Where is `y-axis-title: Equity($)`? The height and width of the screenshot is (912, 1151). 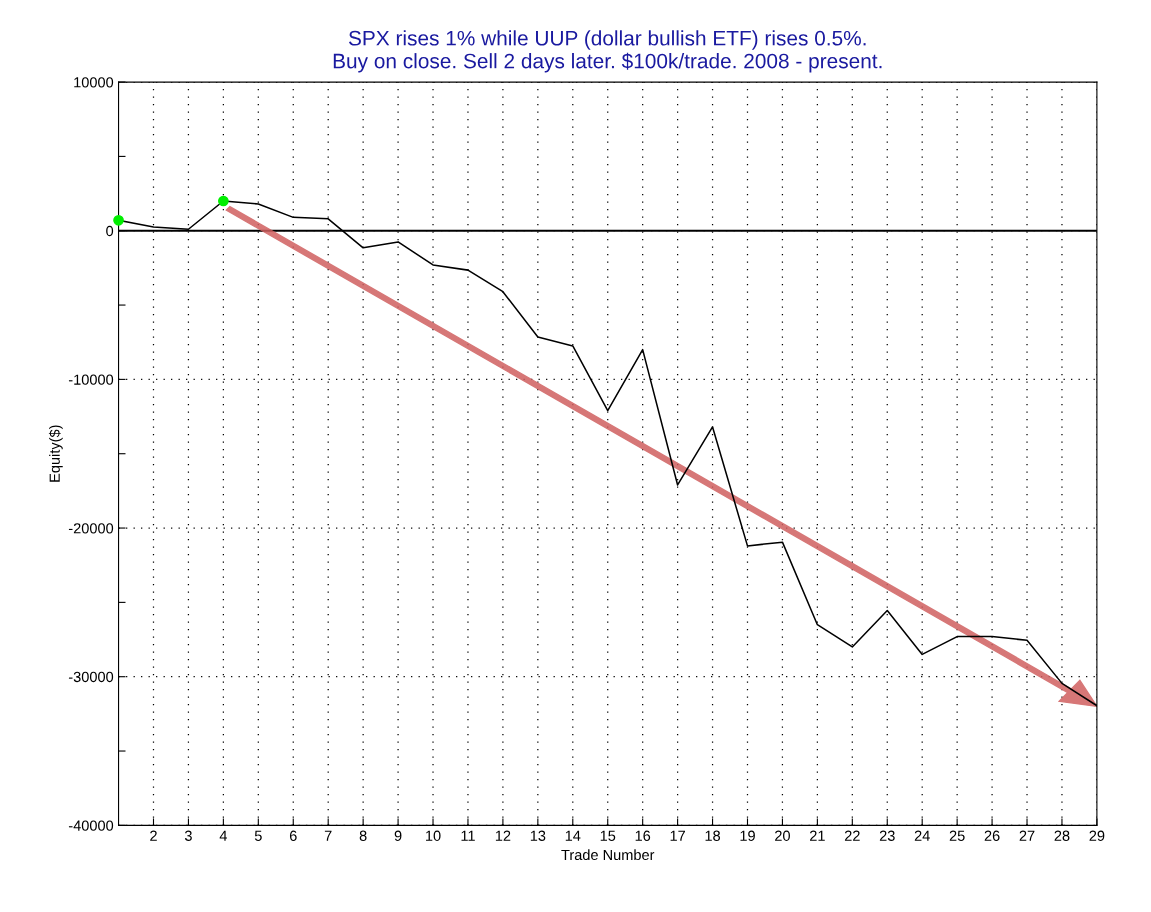
y-axis-title: Equity($) is located at coordinates (55, 453).